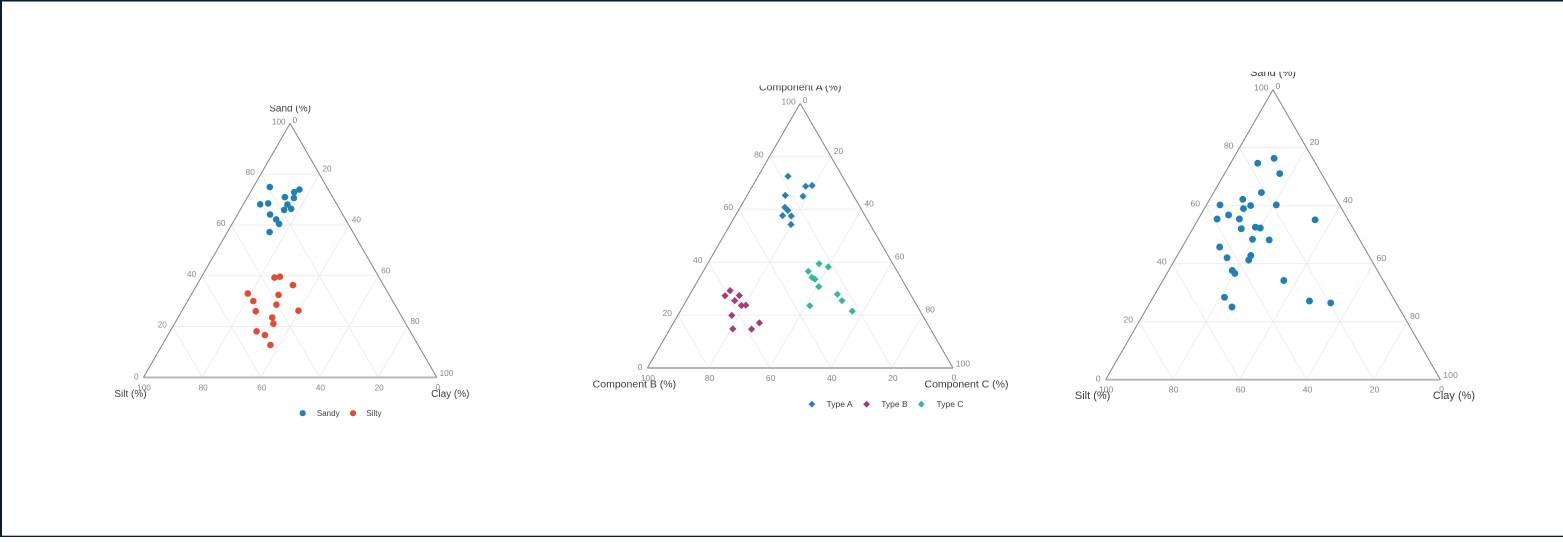  I want to click on svg-text: Component B (%), so click(634, 385).